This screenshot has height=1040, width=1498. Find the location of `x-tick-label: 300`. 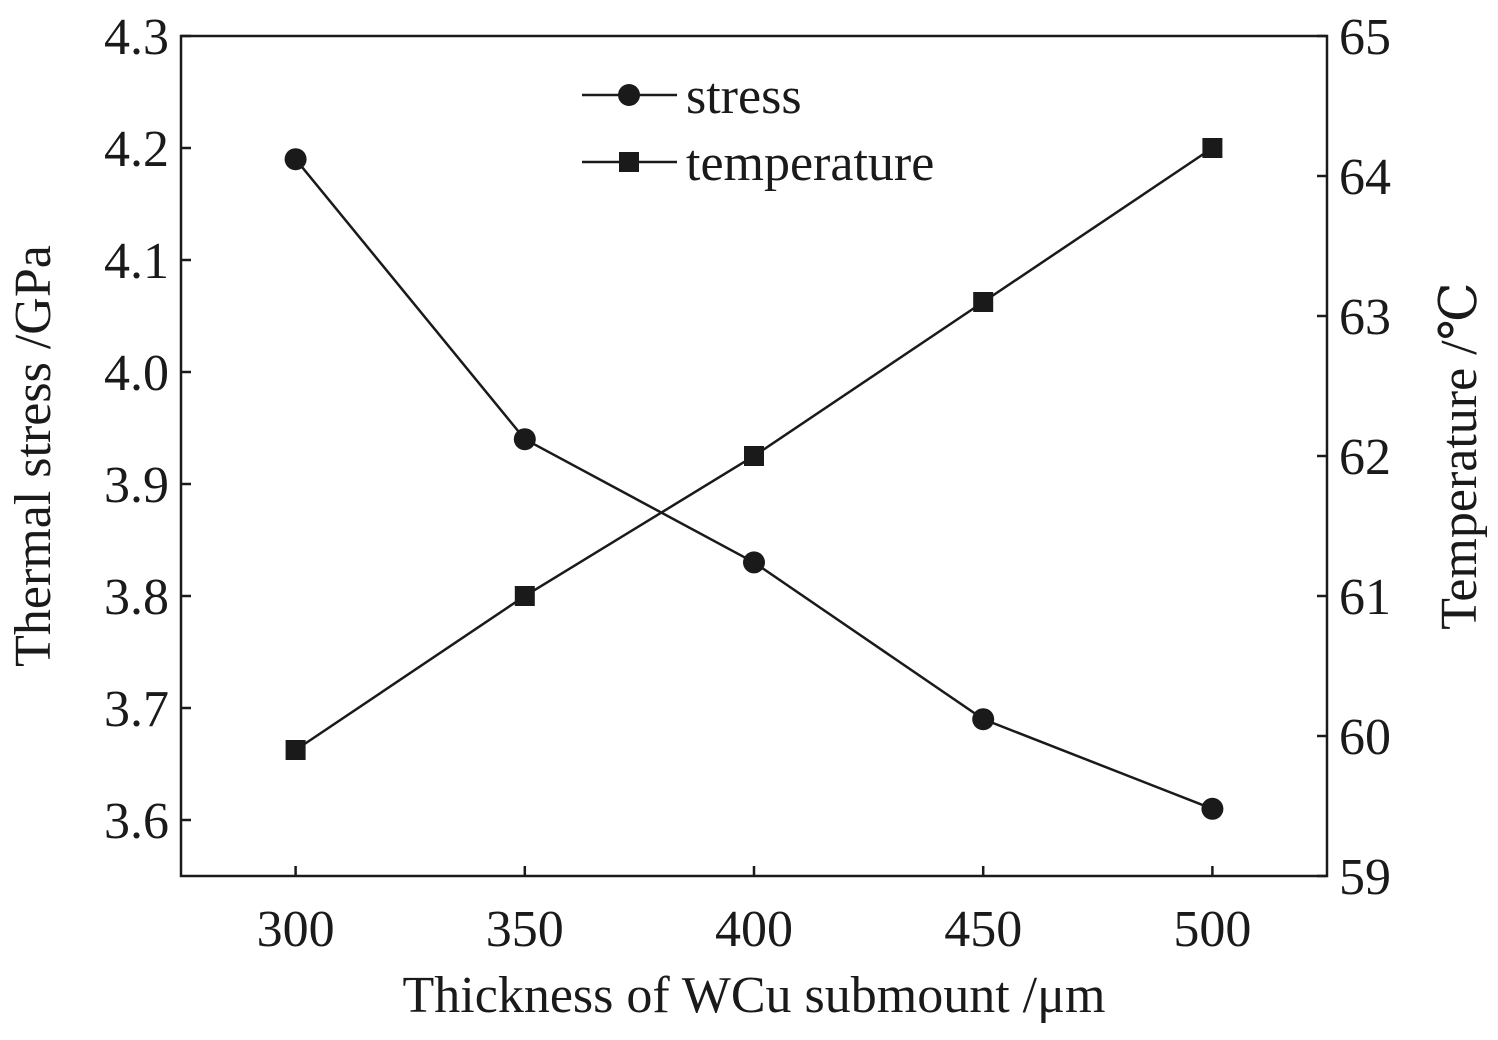

x-tick-label: 300 is located at coordinates (296, 929).